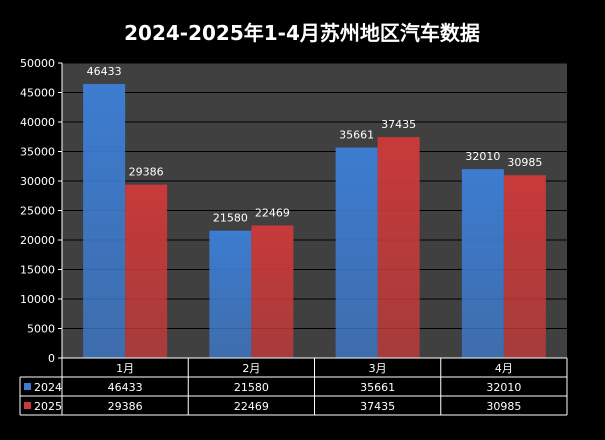 The width and height of the screenshot is (605, 440). What do you see at coordinates (104, 71) in the screenshot?
I see `data-label: 46433` at bounding box center [104, 71].